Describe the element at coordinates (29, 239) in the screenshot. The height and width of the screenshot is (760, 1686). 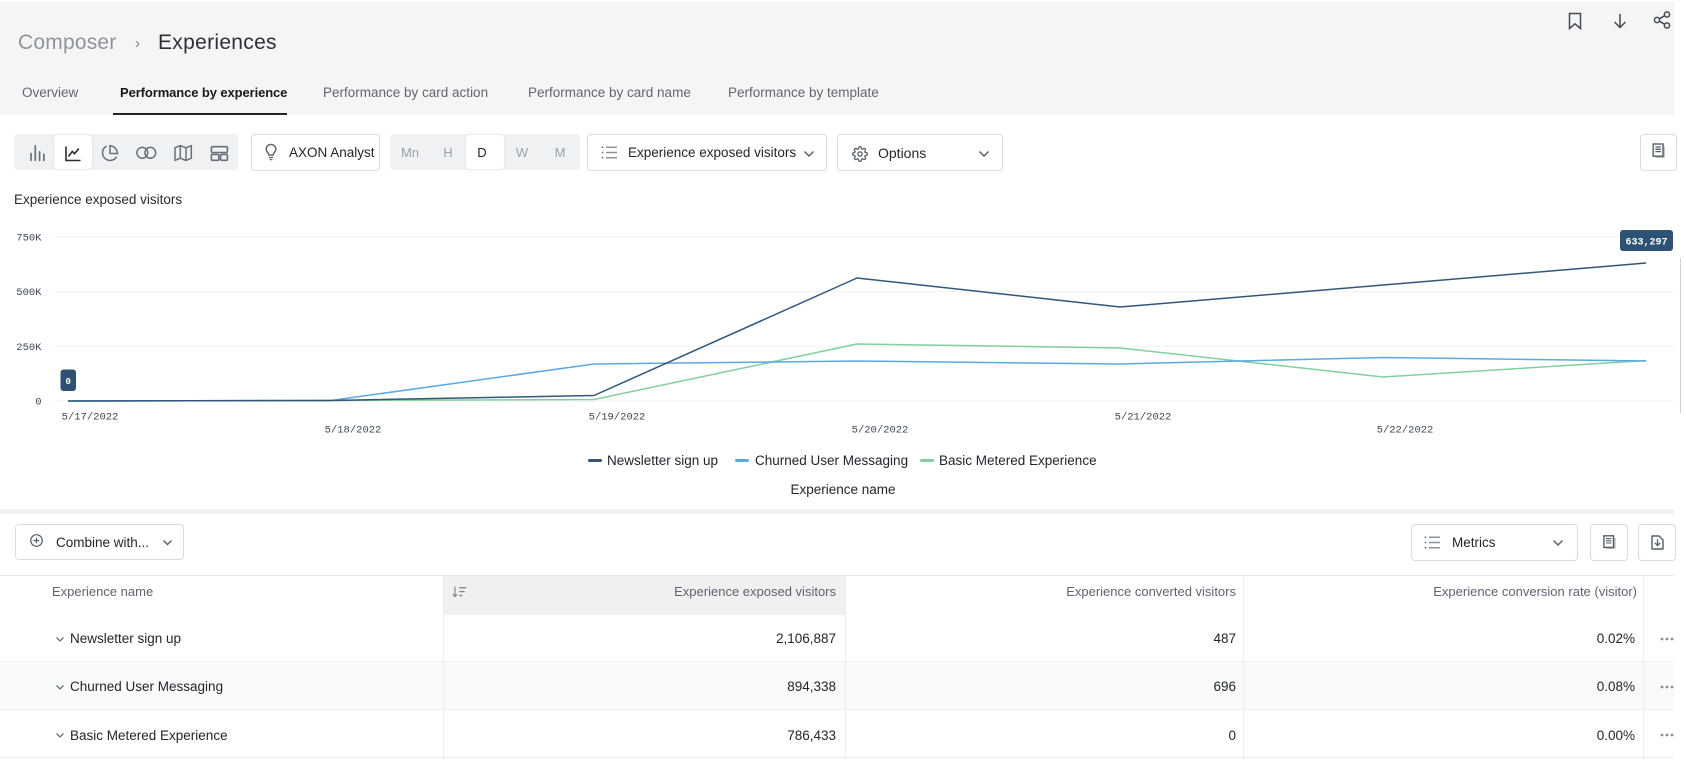
I see `svg-text: 750K` at that location.